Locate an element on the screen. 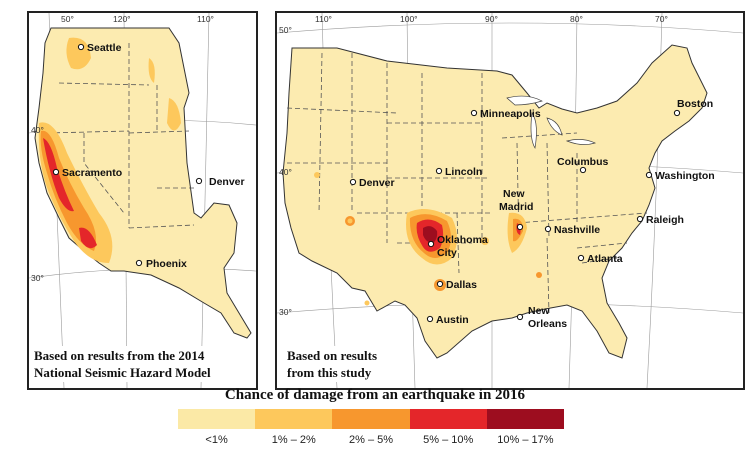  legend-color-bar is located at coordinates (371, 419).